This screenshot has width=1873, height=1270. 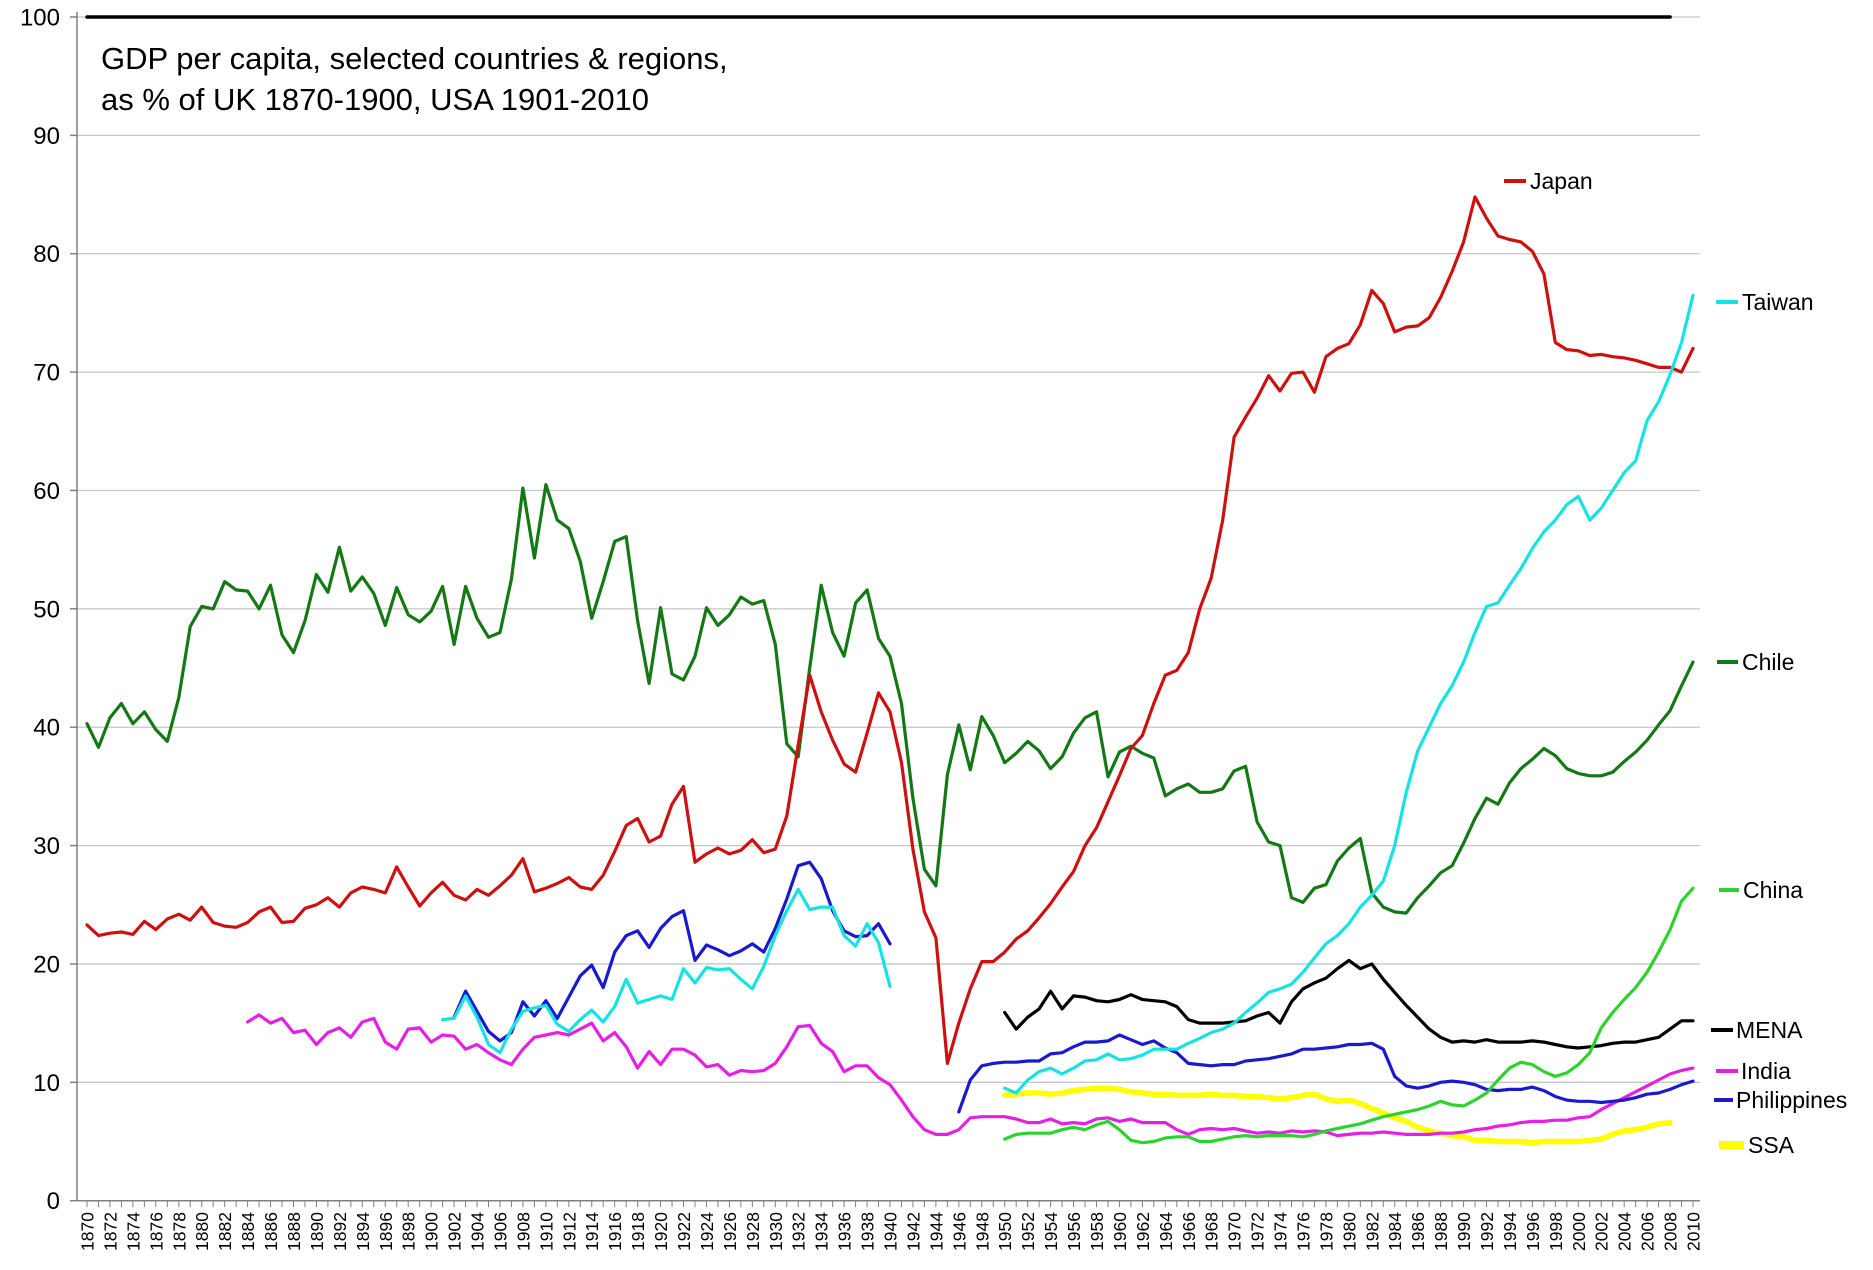 I want to click on legend-label-chile: Chile, so click(x=1768, y=662).